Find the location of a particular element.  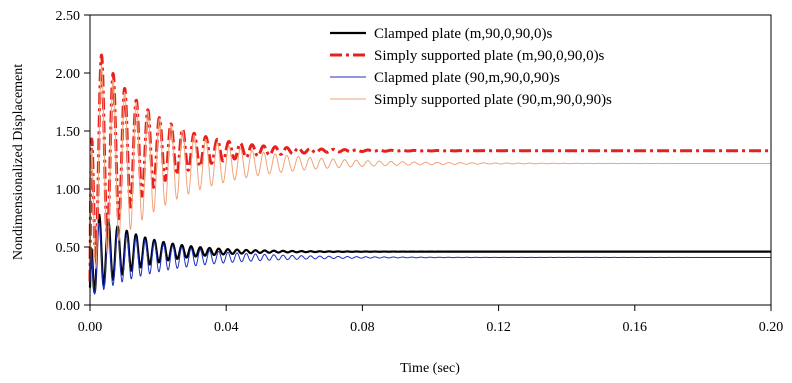

x-tick-label: 0.08 is located at coordinates (362, 327).